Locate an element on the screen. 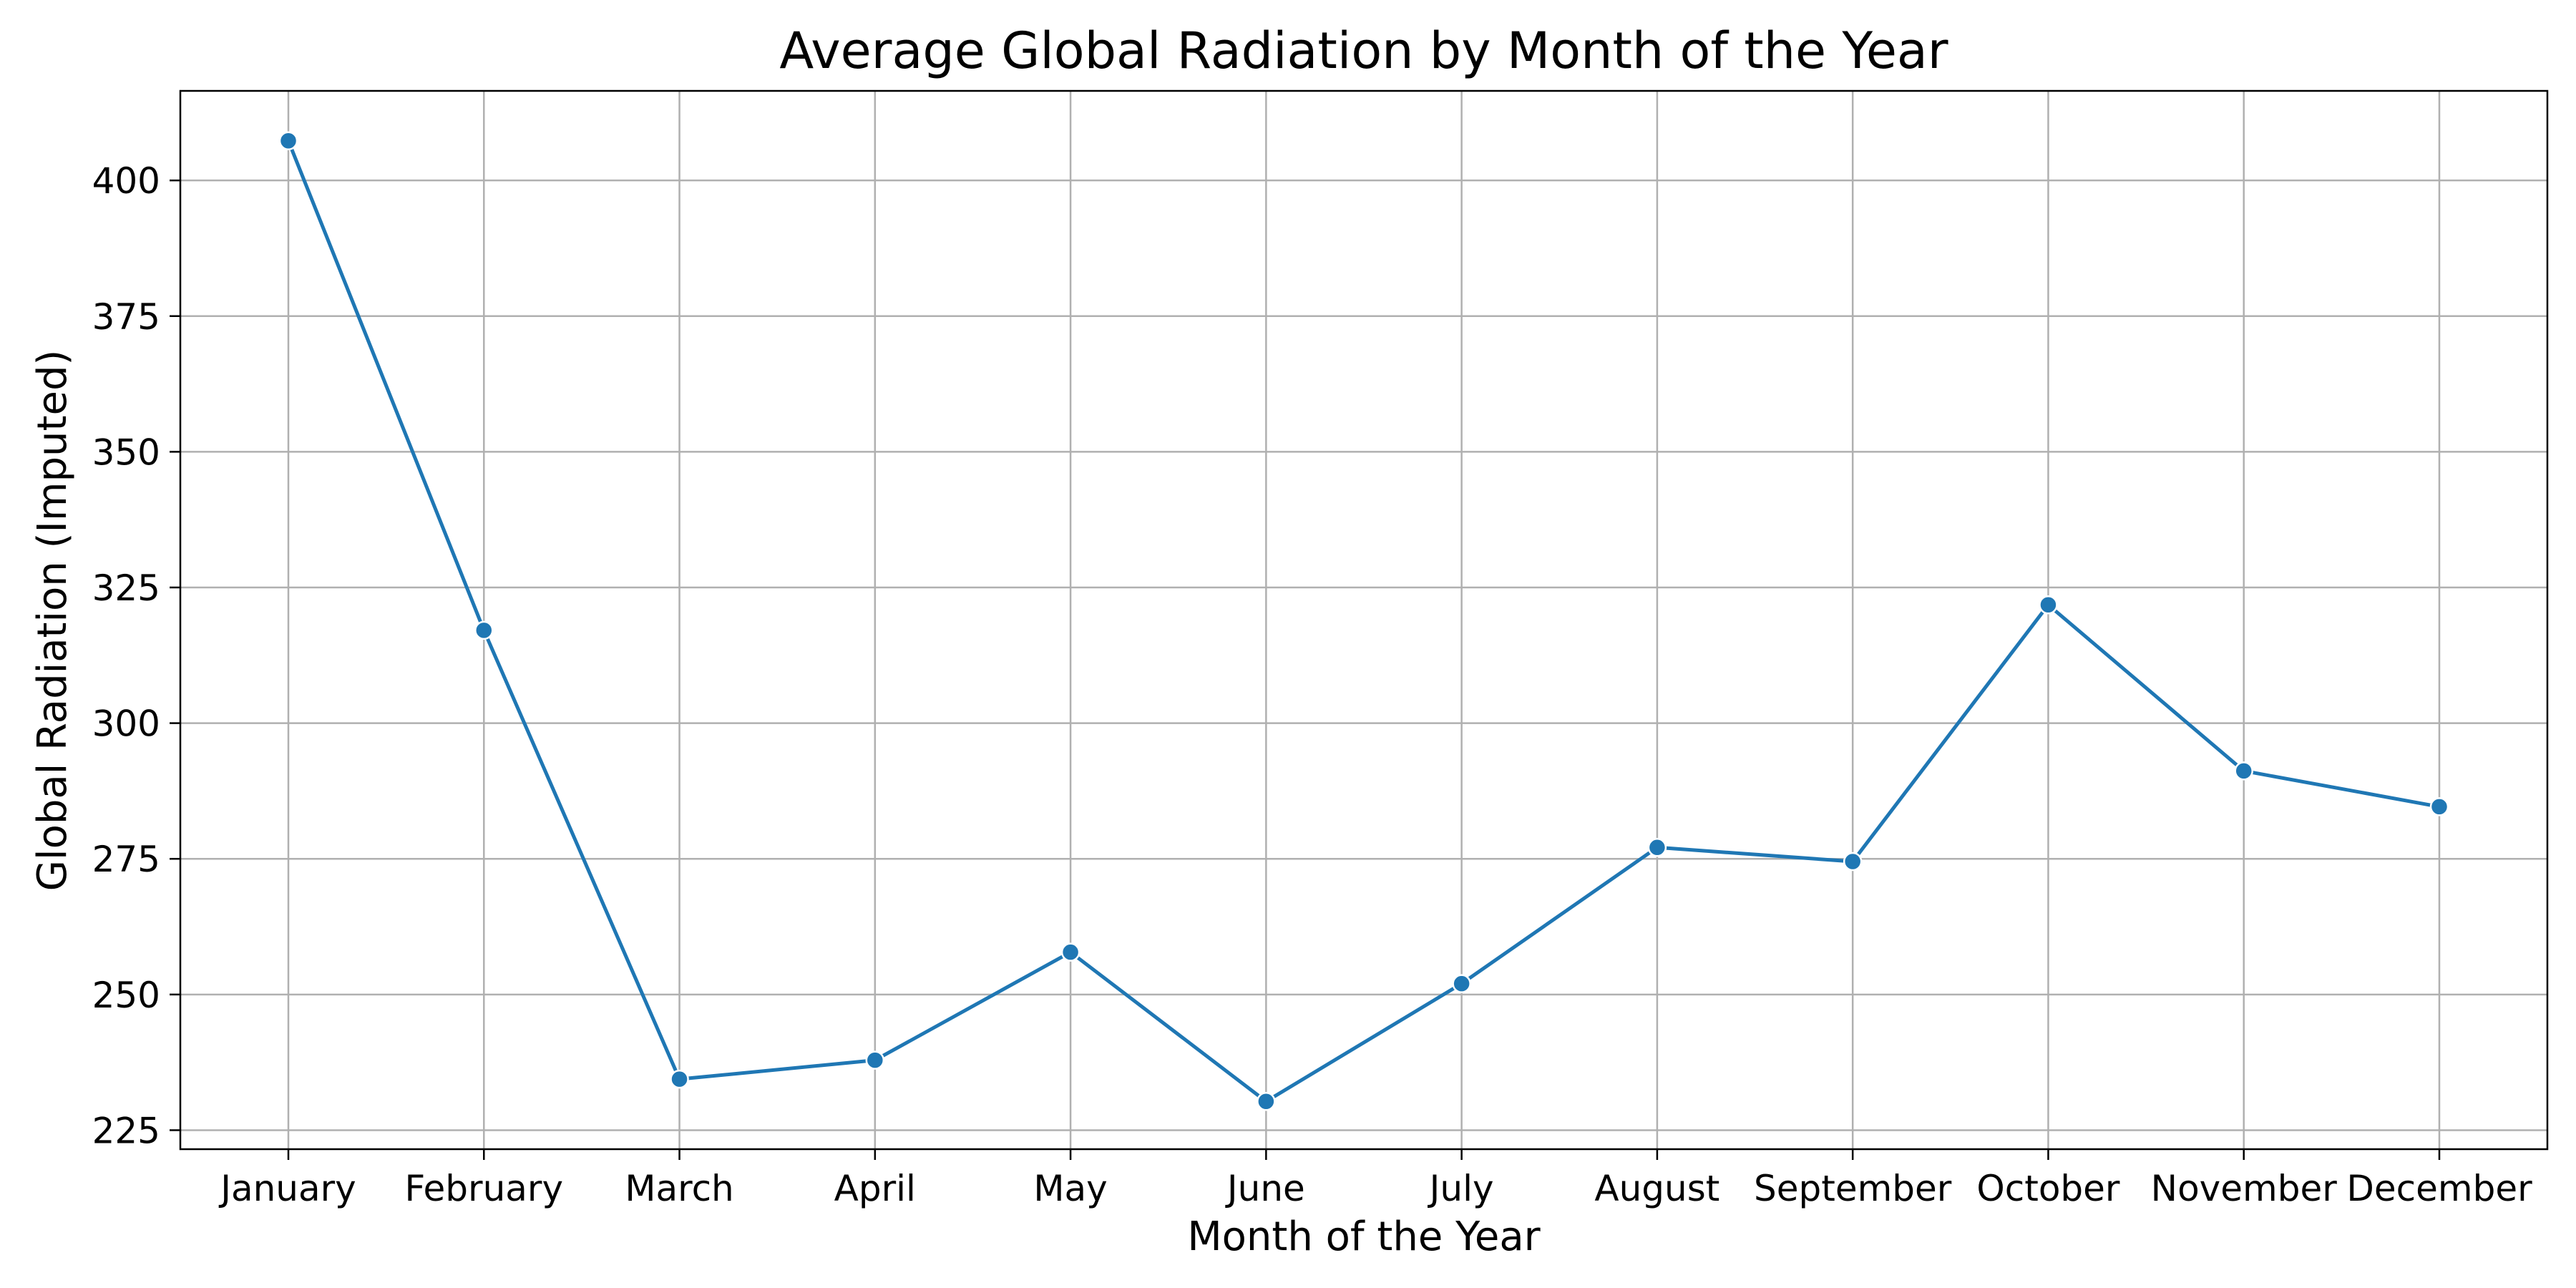  x-tick-label: August is located at coordinates (1656, 1188).